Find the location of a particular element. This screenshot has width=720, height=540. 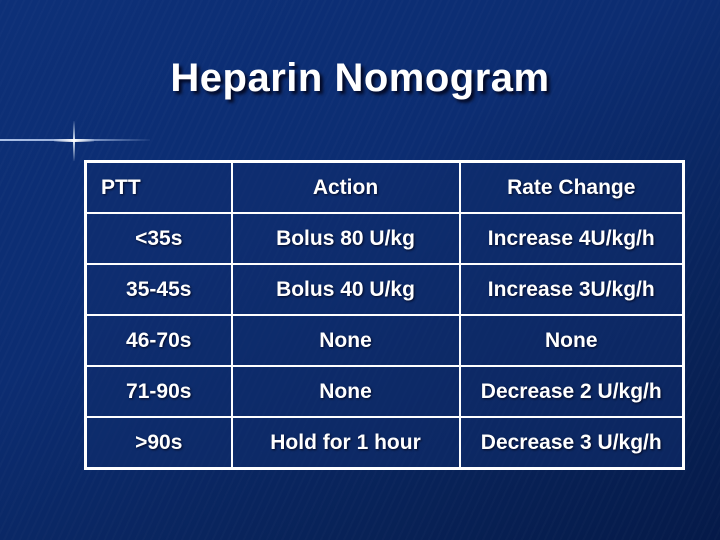

table-row: 46-70s None None is located at coordinates (384, 340).